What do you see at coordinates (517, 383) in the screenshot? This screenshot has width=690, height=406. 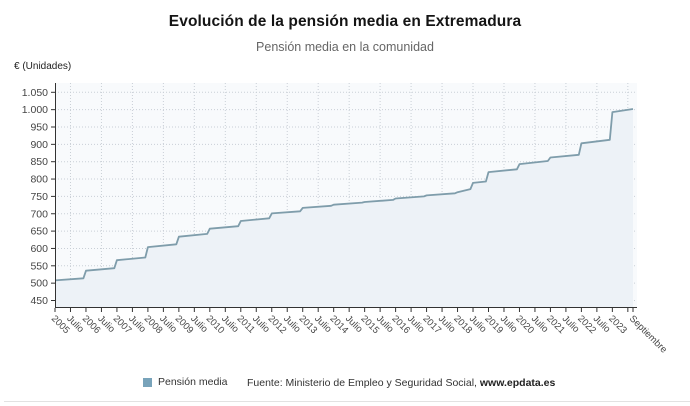 I see `source-site: www.epdata.es` at bounding box center [517, 383].